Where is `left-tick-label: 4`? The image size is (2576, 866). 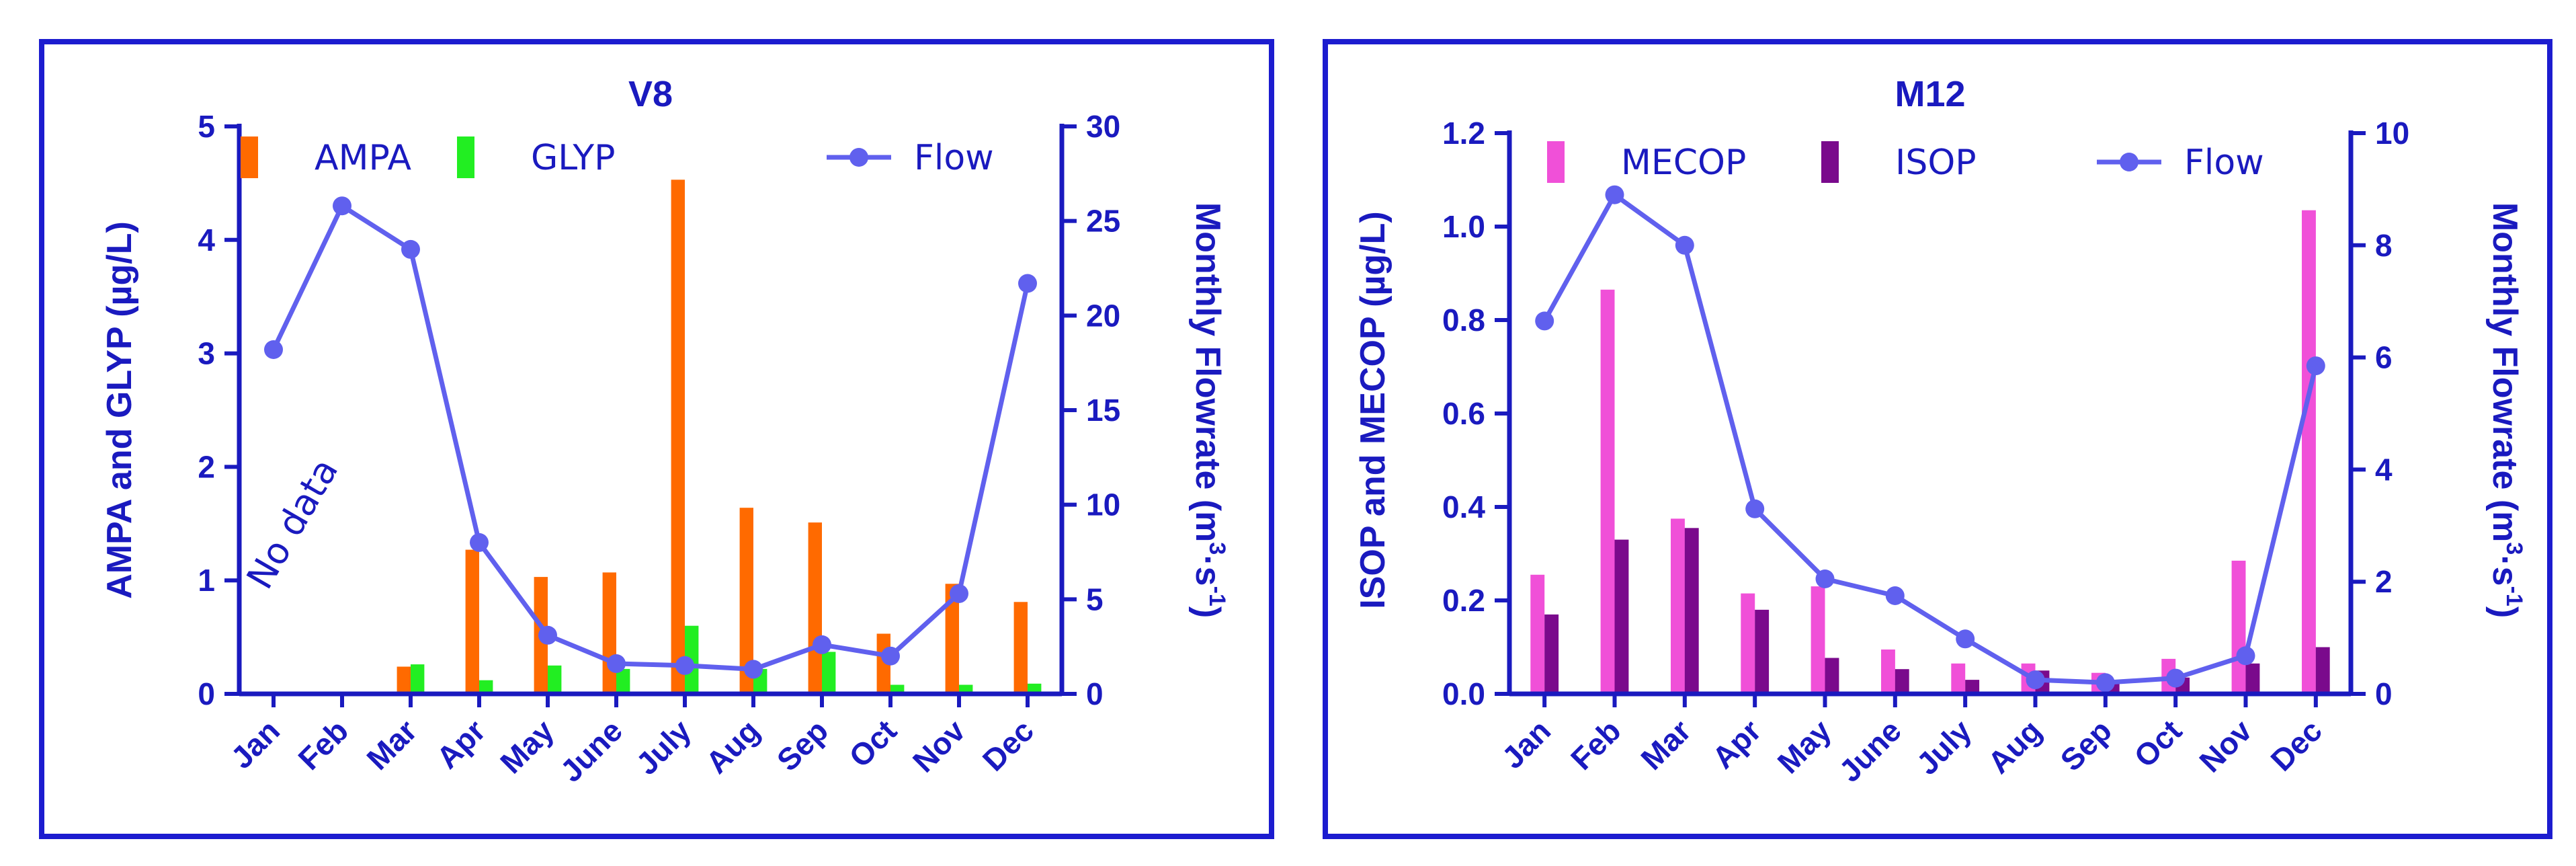 left-tick-label: 4 is located at coordinates (206, 240).